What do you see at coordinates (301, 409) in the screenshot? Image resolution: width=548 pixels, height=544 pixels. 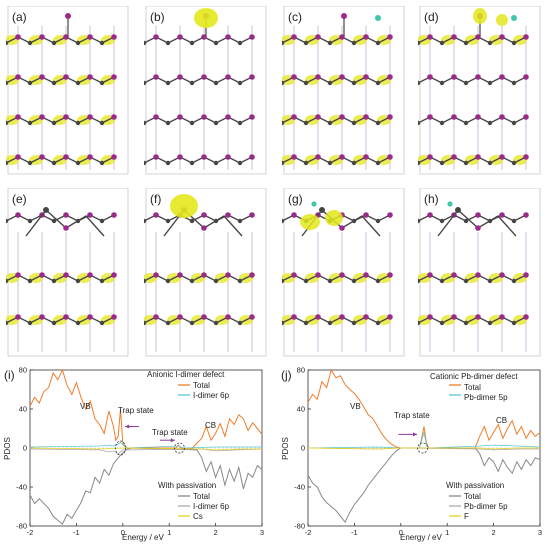 I see `y-tick-label: 40` at bounding box center [301, 409].